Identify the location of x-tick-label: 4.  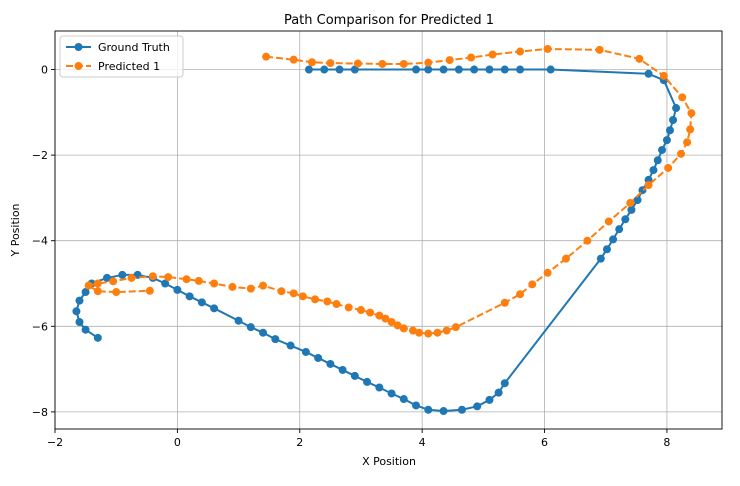
(422, 442).